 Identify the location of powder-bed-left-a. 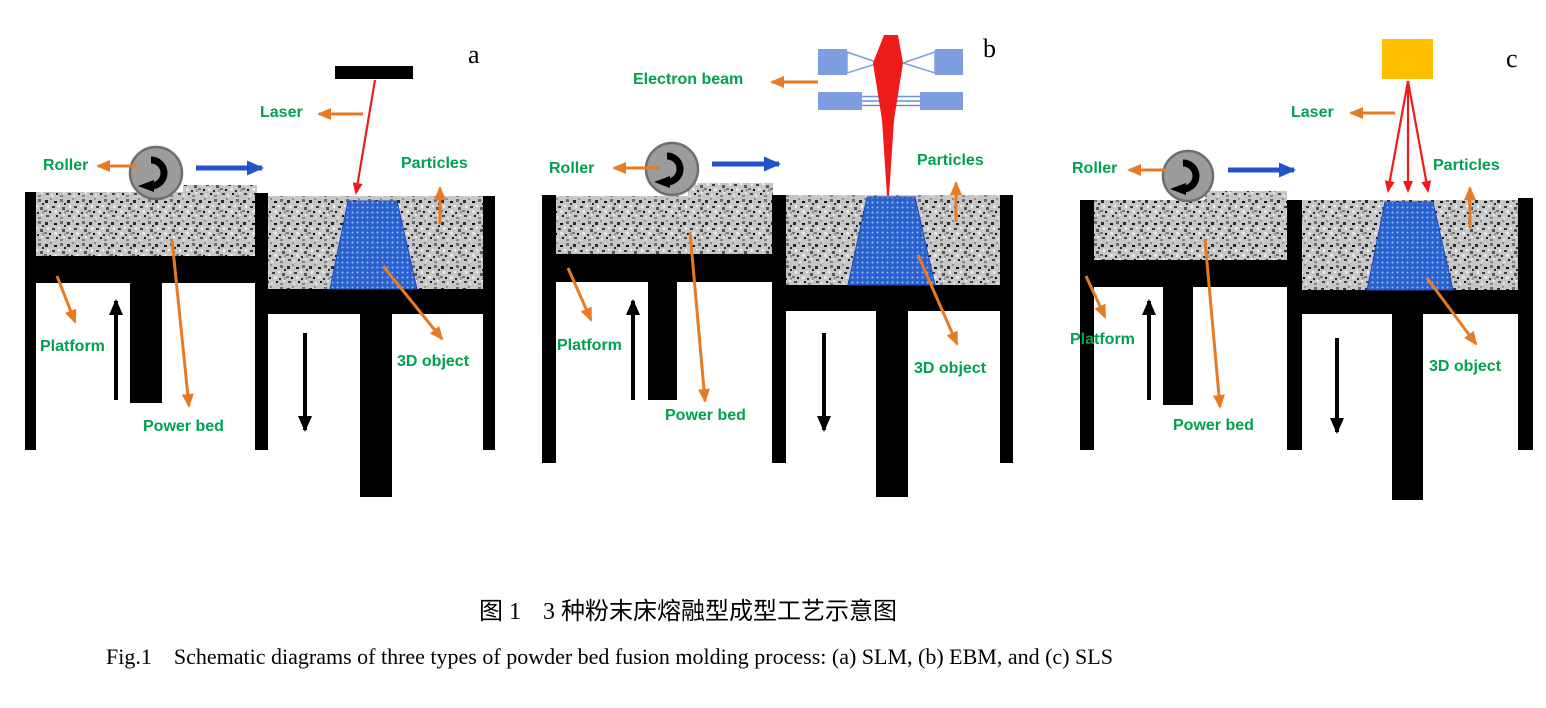
(145, 224).